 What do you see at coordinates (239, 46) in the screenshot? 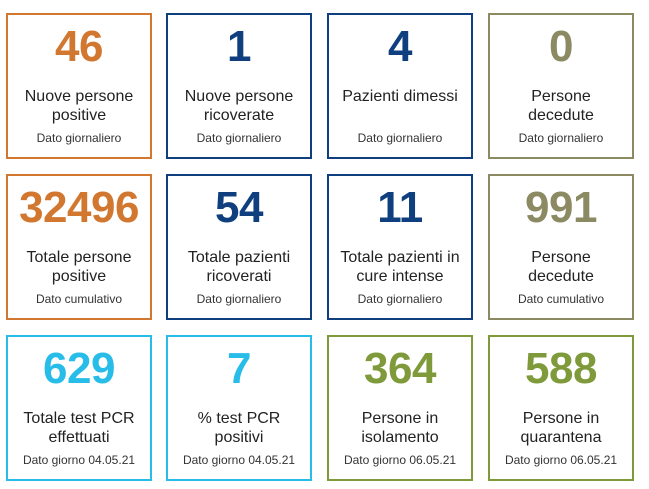
I see `tile-value: 1` at bounding box center [239, 46].